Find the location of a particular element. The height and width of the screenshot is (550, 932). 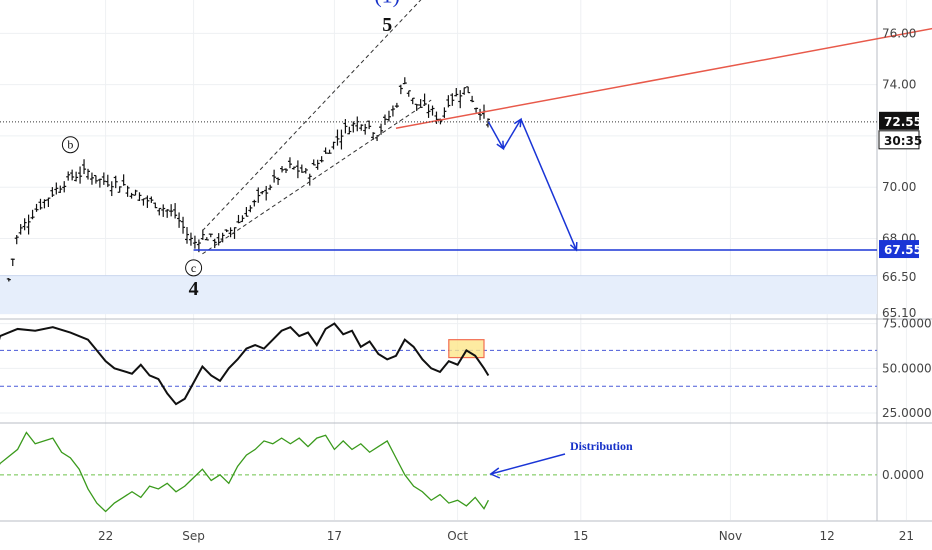

highlight-box is located at coordinates (466, 349).